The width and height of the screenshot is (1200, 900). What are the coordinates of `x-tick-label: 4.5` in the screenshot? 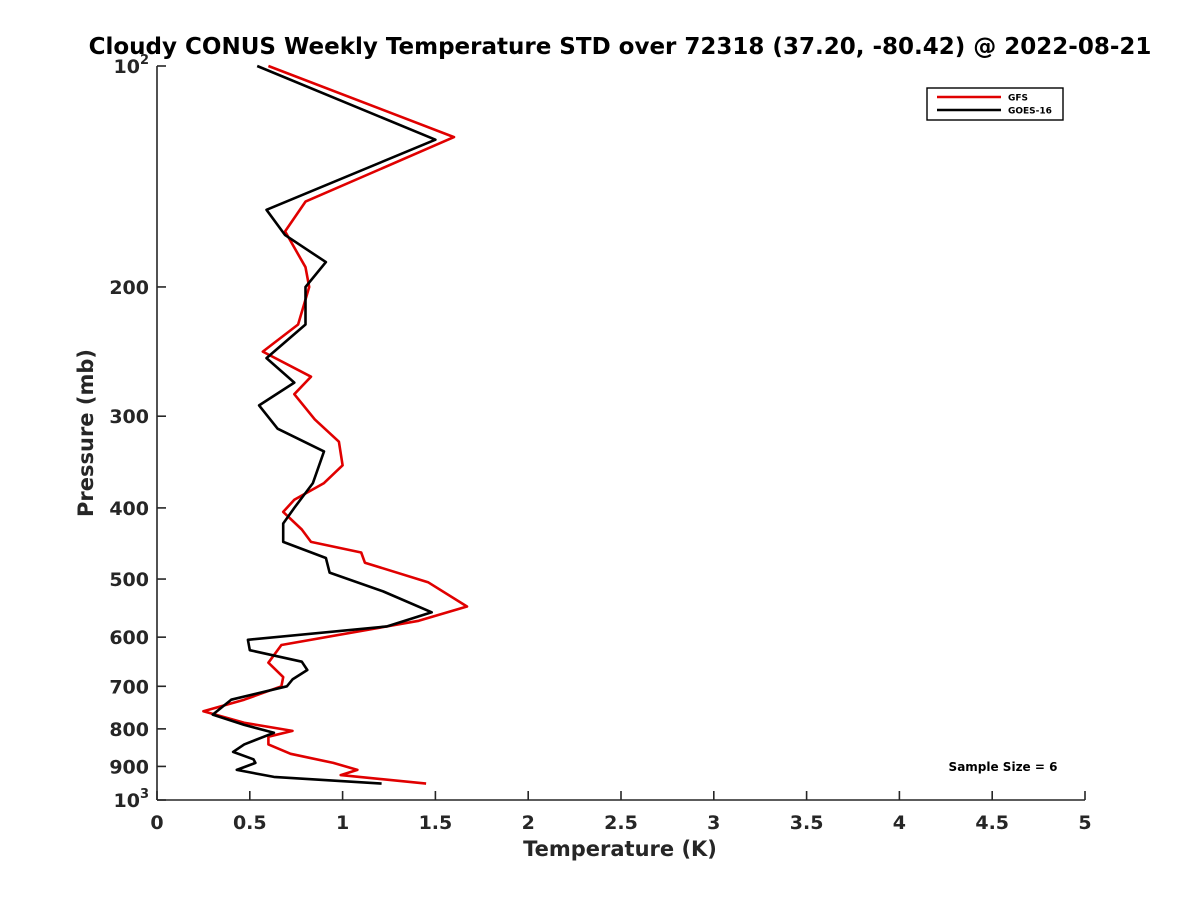 It's located at (992, 823).